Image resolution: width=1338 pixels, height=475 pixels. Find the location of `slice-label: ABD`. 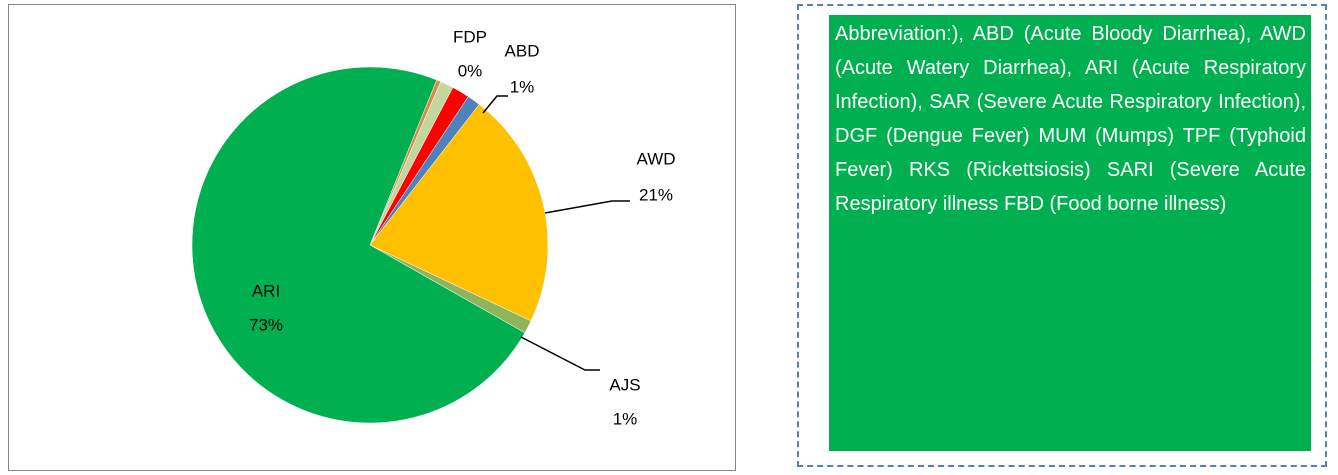

slice-label: ABD is located at coordinates (522, 50).